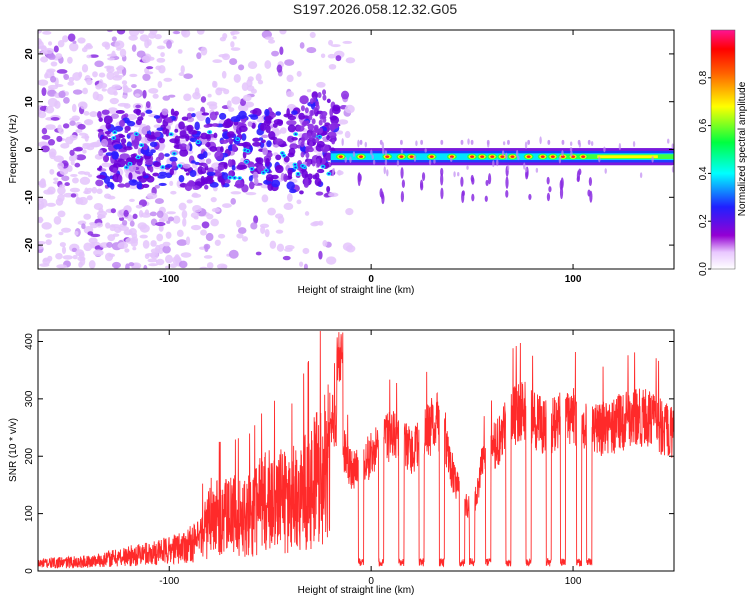 The height and width of the screenshot is (600, 750). What do you see at coordinates (13, 149) in the screenshot?
I see `spectrogram-ylabel: Frequency (Hz)` at bounding box center [13, 149].